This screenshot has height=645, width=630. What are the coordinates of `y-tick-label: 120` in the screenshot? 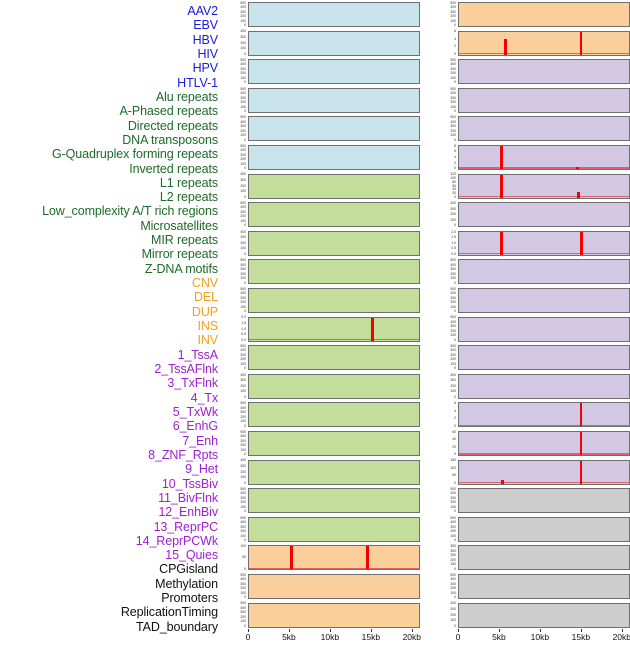 It's located at (453, 174).